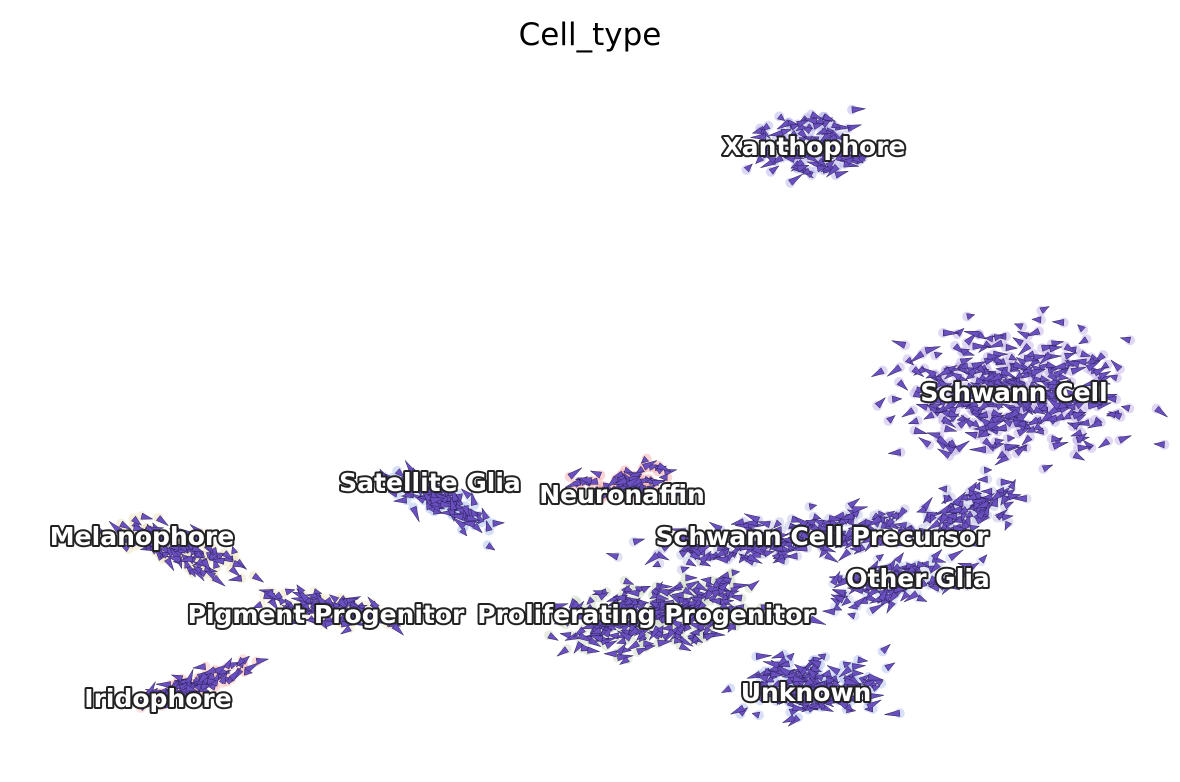 This screenshot has width=1180, height=782. Describe the element at coordinates (646, 614) in the screenshot. I see `cluster-label: Proliferating Progenitor` at that location.